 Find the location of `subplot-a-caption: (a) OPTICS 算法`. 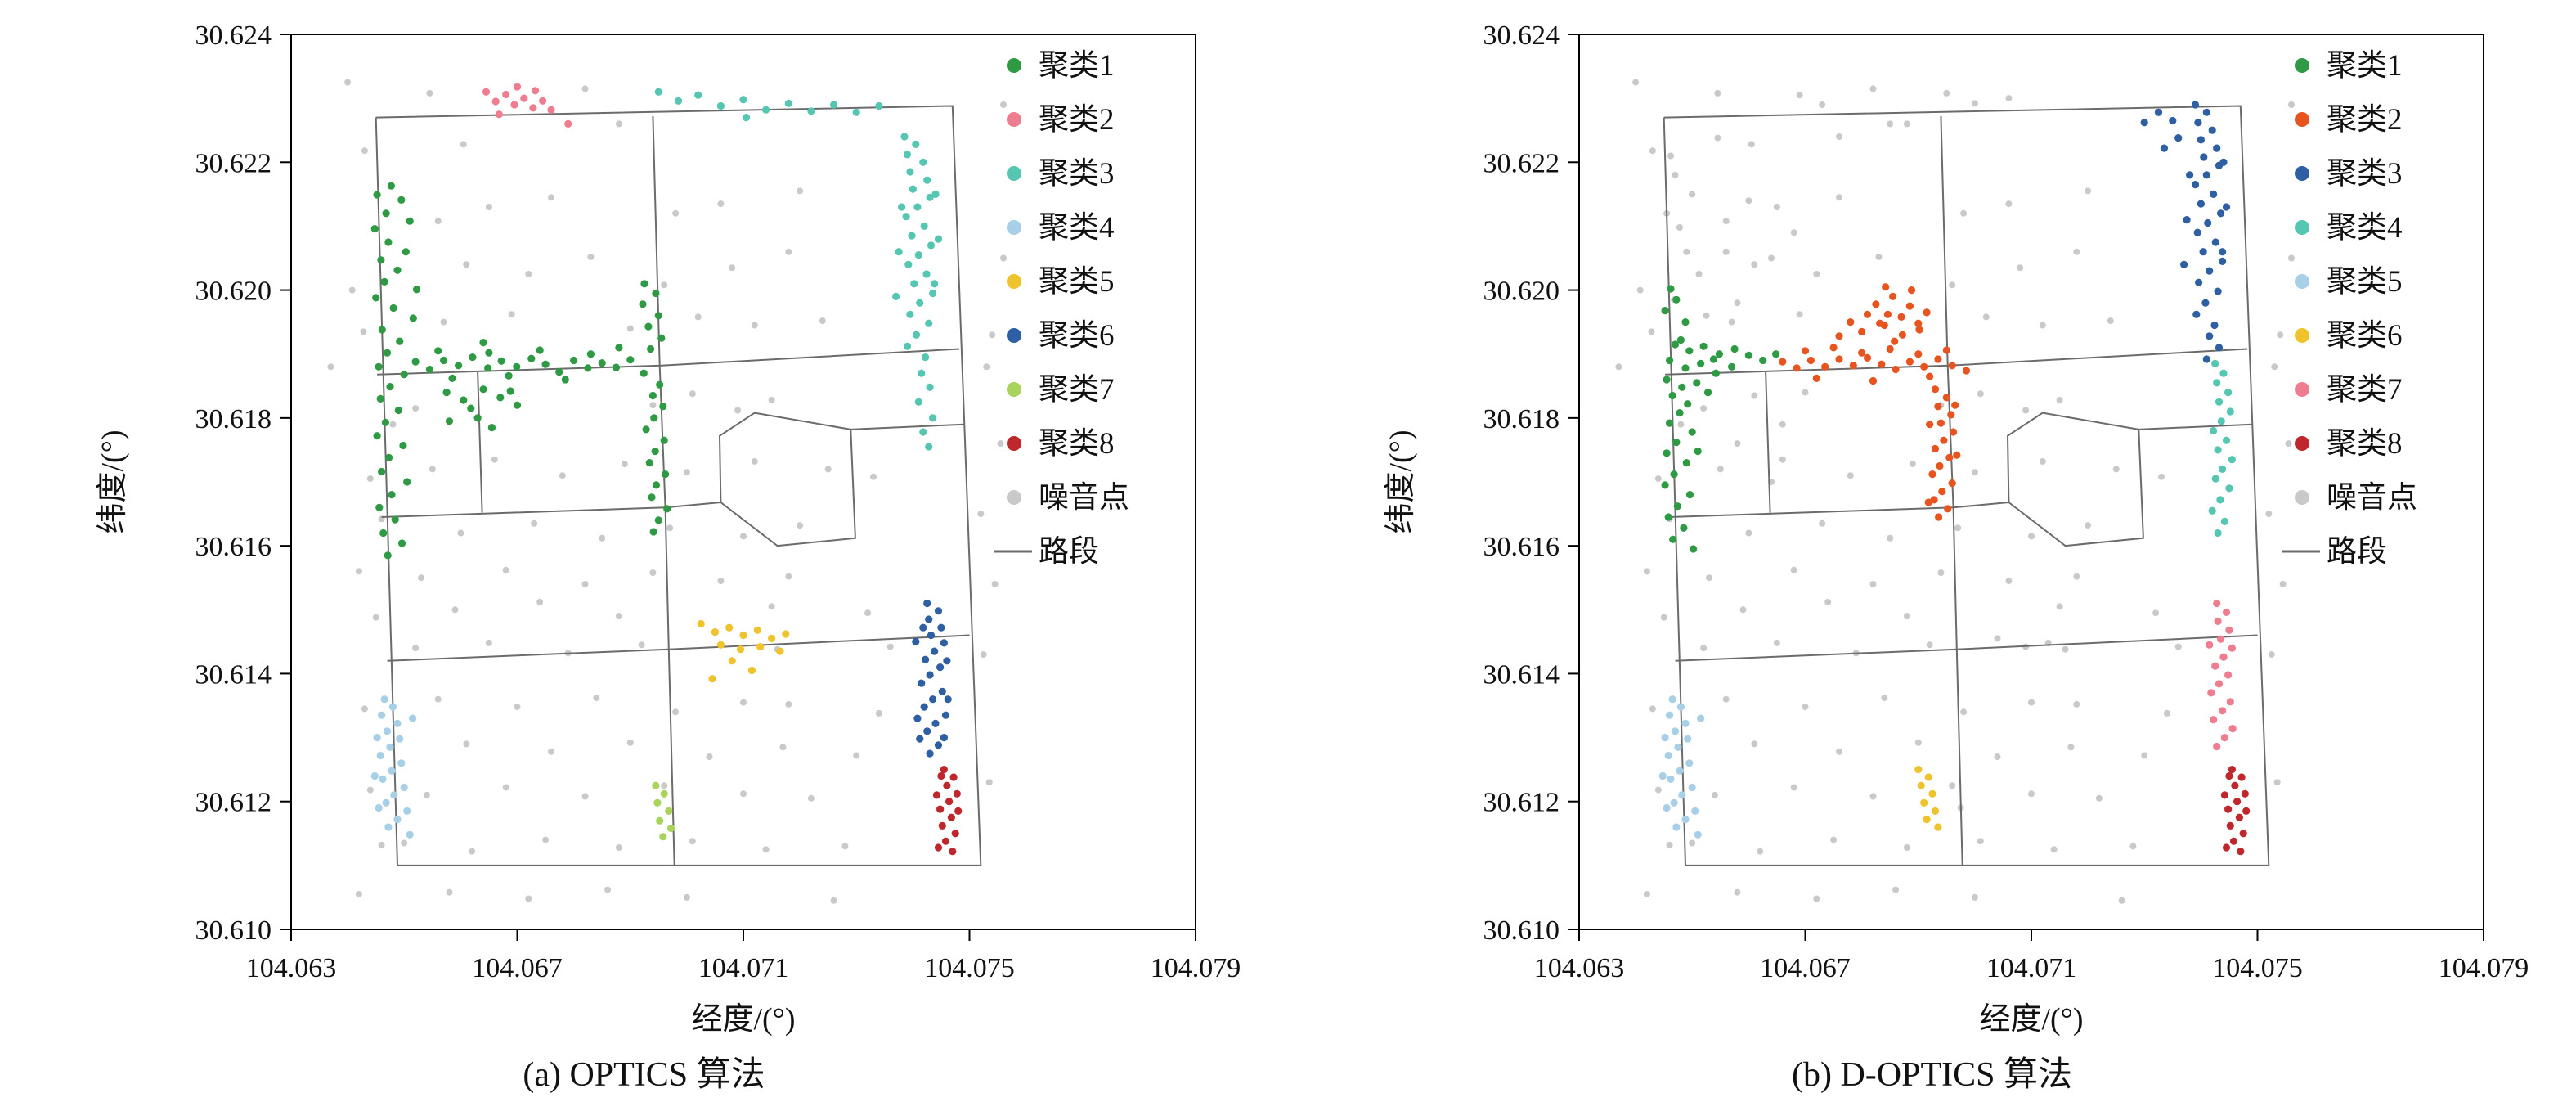

subplot-a-caption: (a) OPTICS 算法 is located at coordinates (644, 1075).